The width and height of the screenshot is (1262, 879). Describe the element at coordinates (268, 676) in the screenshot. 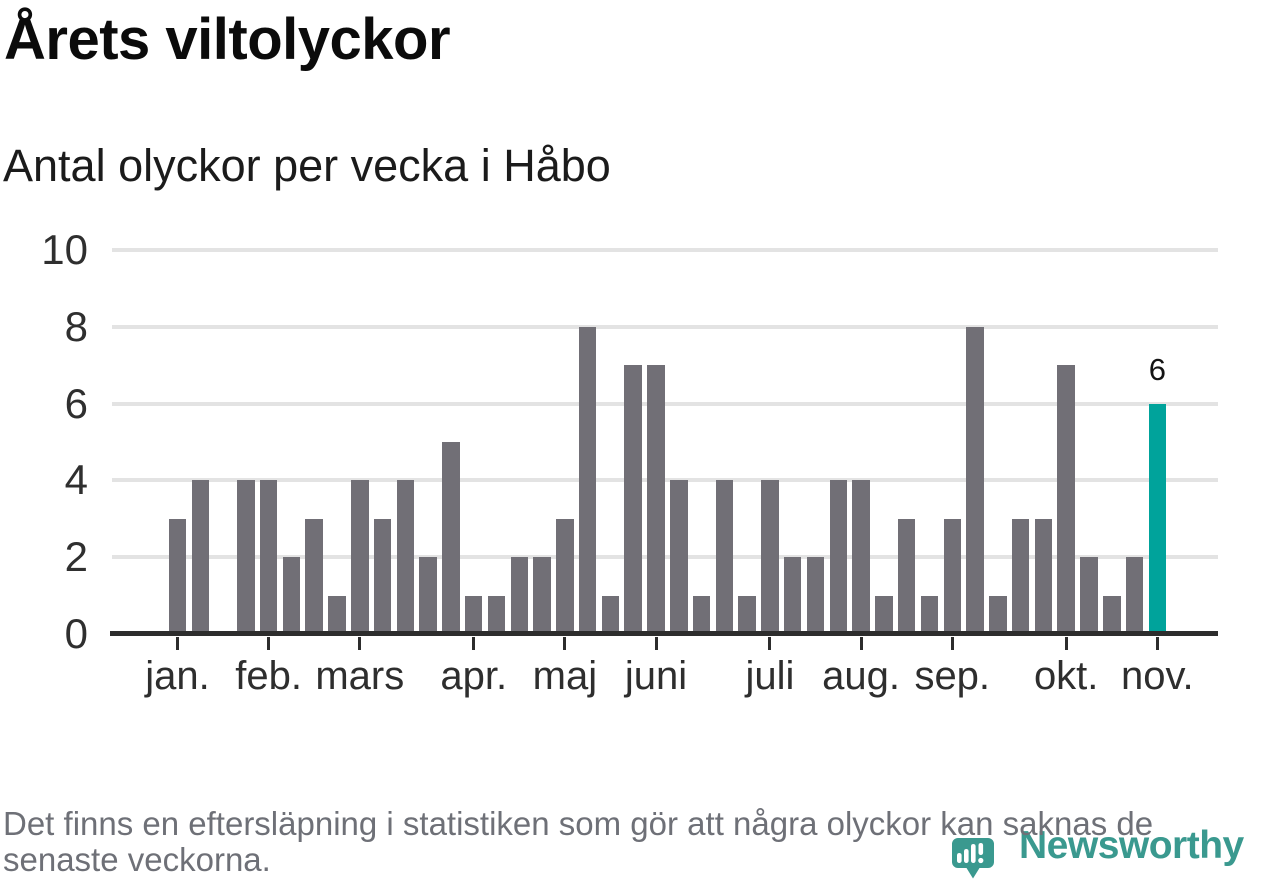

I see `x-axis-month-label: feb.` at that location.